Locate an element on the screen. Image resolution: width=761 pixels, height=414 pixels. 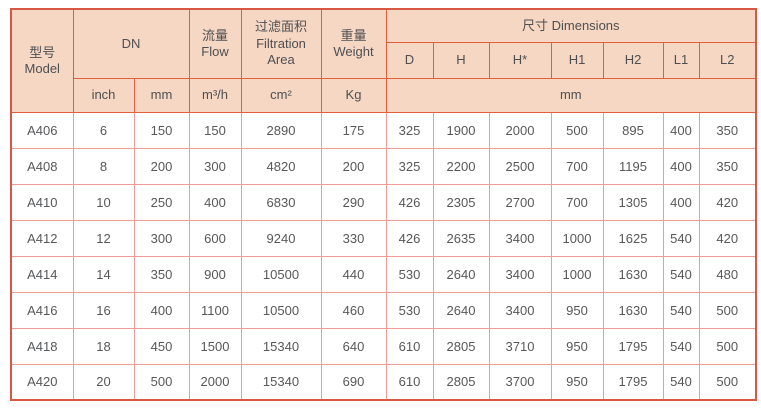
value-cell: 12 is located at coordinates (103, 238).